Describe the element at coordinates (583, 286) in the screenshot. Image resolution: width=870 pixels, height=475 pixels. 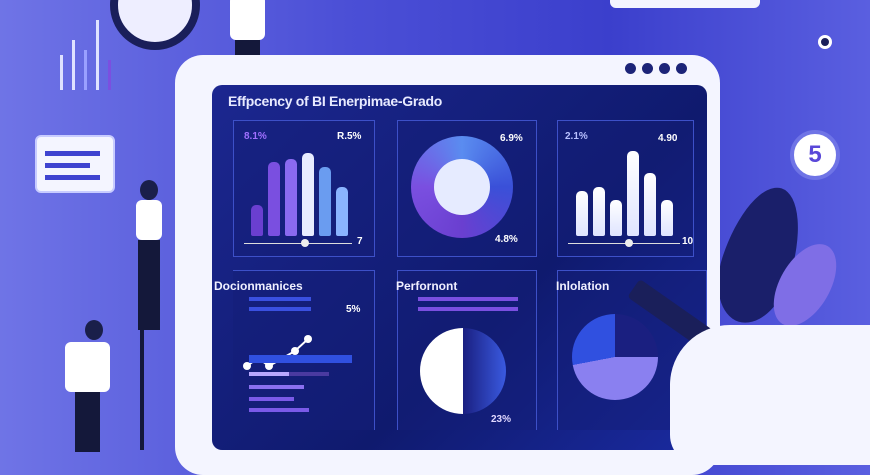
I see `panel6-title: Inlolation` at that location.